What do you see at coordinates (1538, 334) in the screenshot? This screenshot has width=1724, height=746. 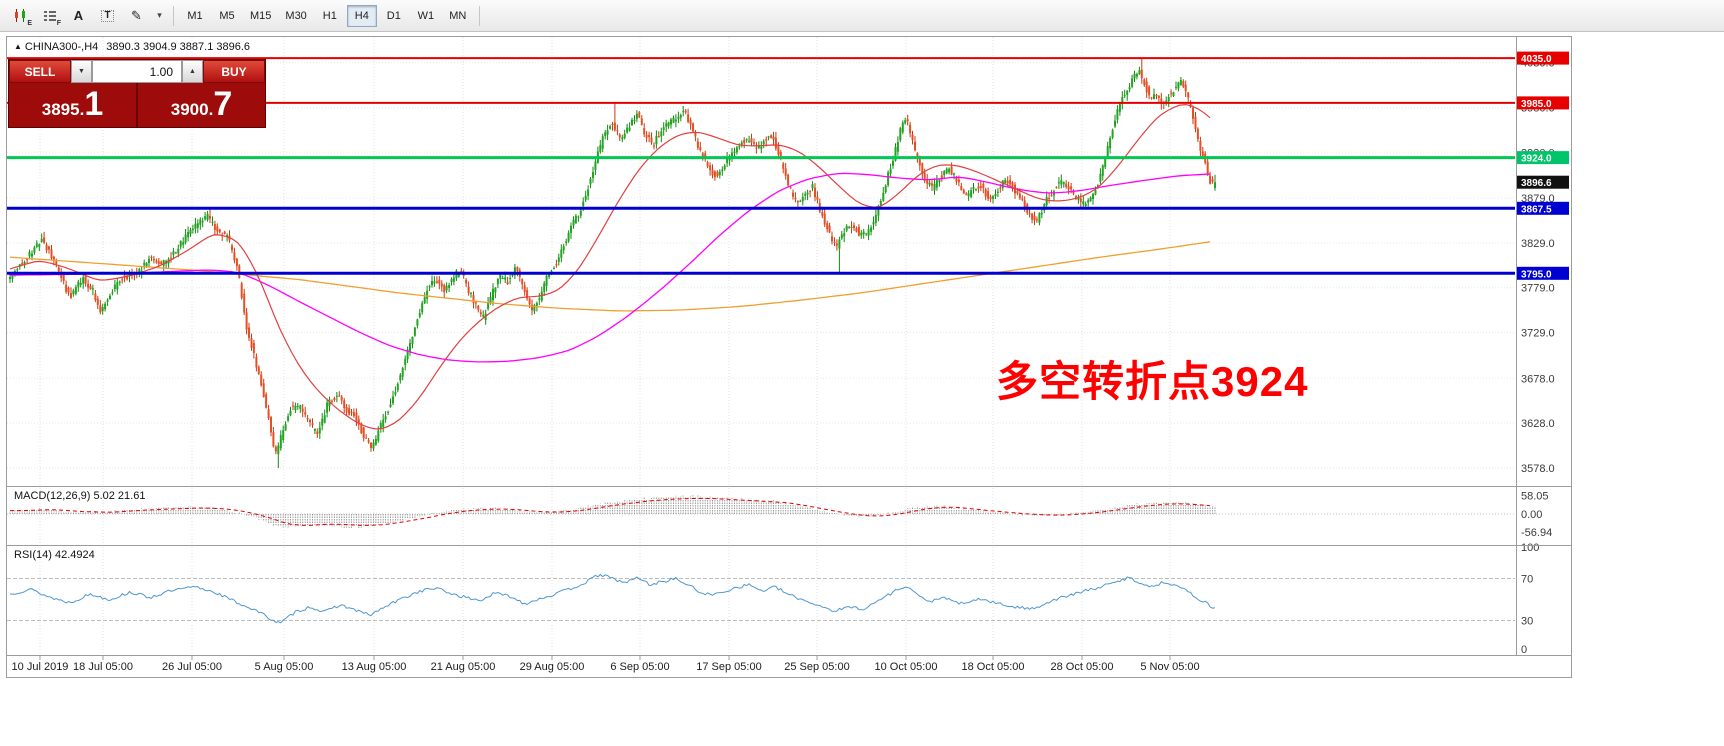 I see `svg-text: 3729.0` at bounding box center [1538, 334].